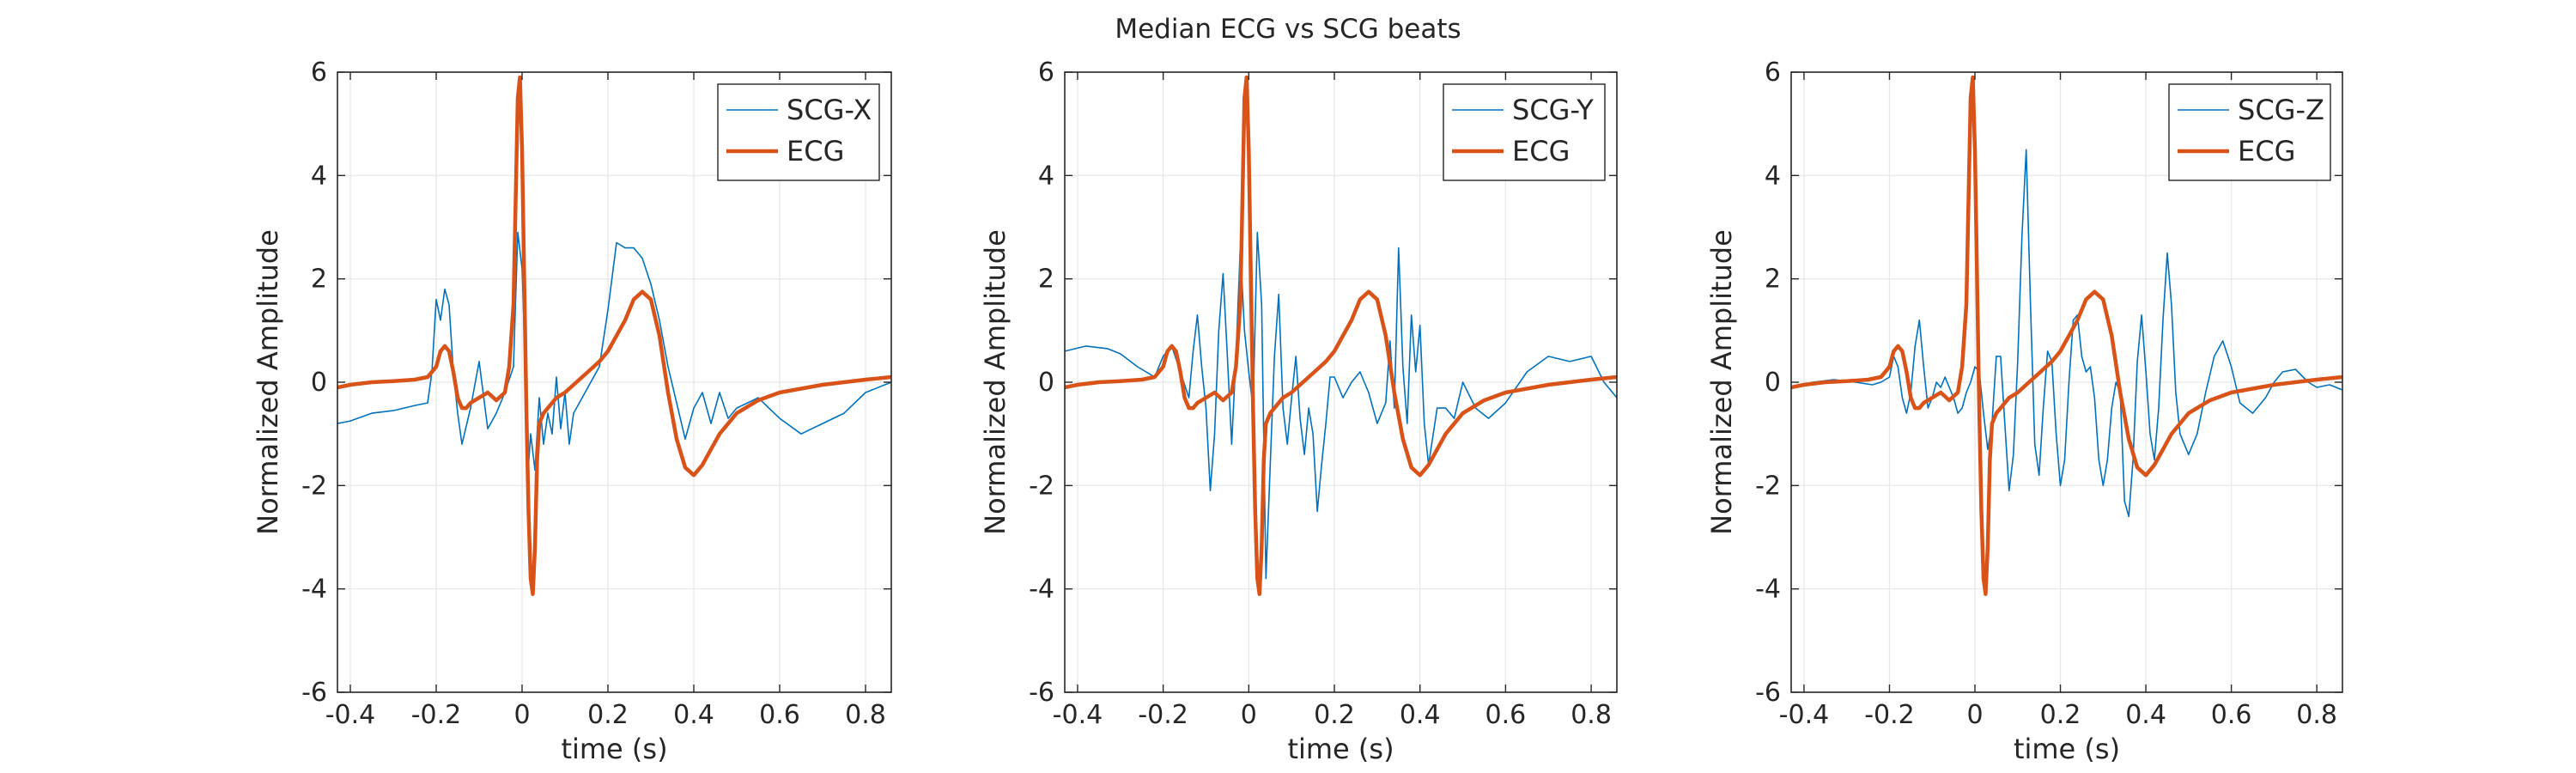 The height and width of the screenshot is (773, 2576). I want to click on figure-title: Median ECG vs SCG beats, so click(1288, 30).